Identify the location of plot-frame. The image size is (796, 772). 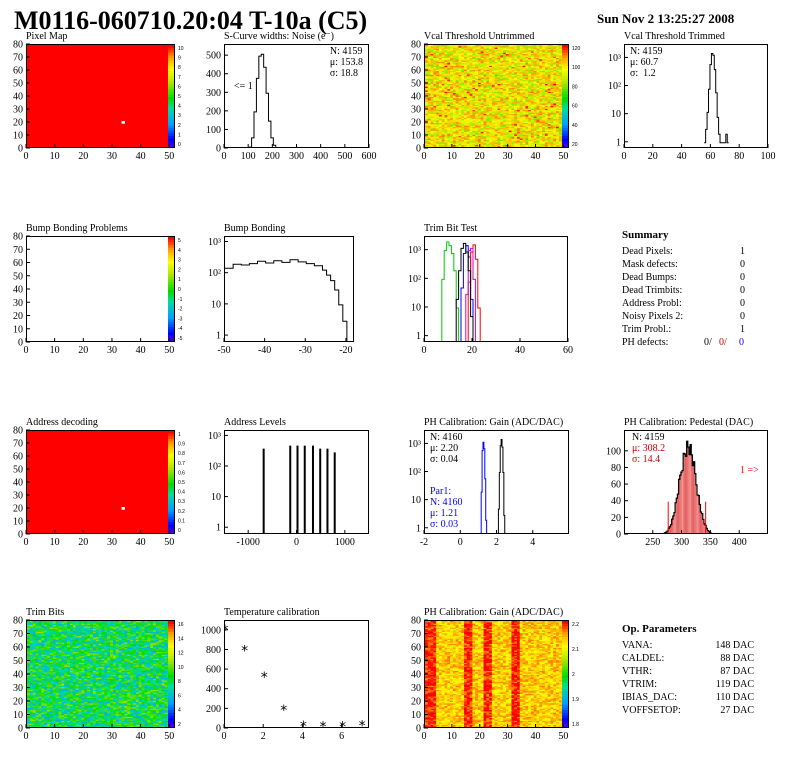
(496, 289).